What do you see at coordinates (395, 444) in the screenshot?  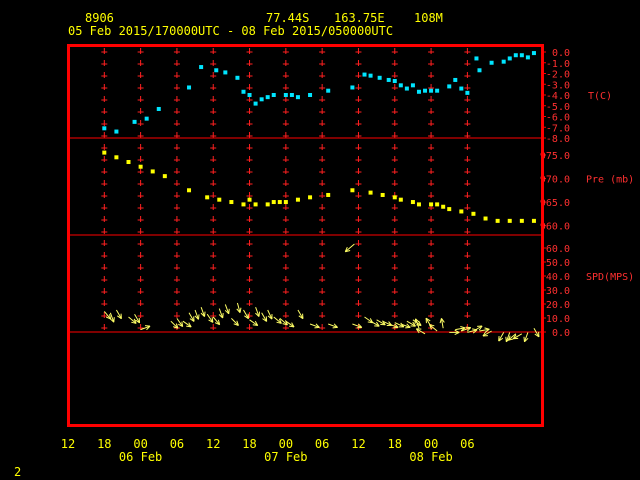 I see `x-tick-label: 18` at bounding box center [395, 444].